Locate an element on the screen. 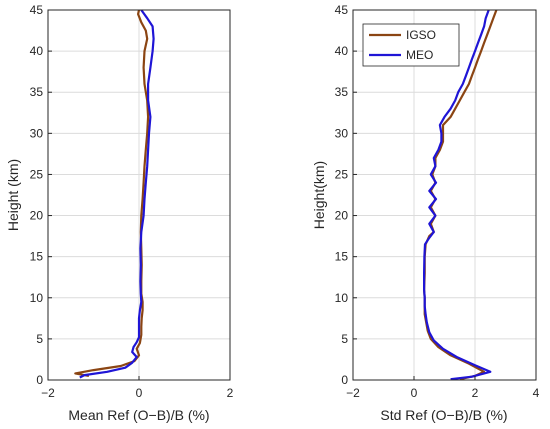 The height and width of the screenshot is (429, 550). std-x-tick-label: 4 is located at coordinates (536, 393).